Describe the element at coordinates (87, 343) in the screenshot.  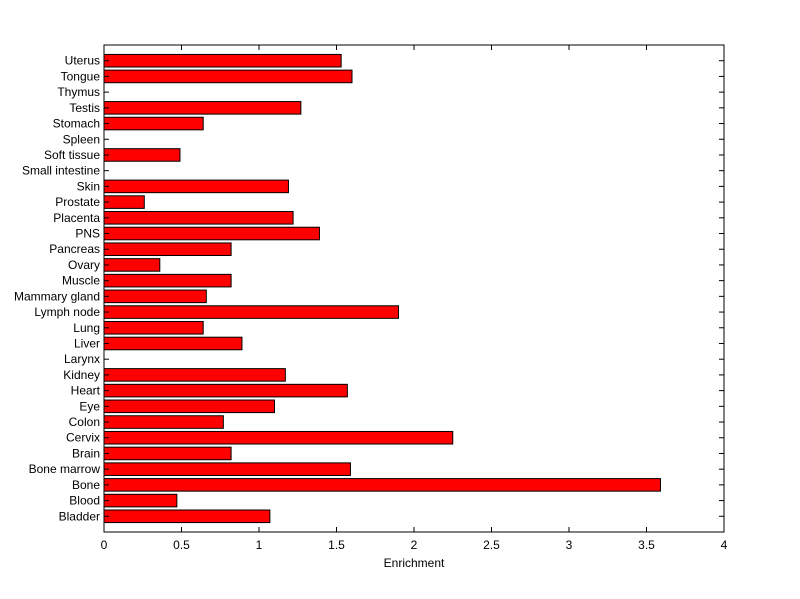
I see `y-tick-label: Liver` at that location.